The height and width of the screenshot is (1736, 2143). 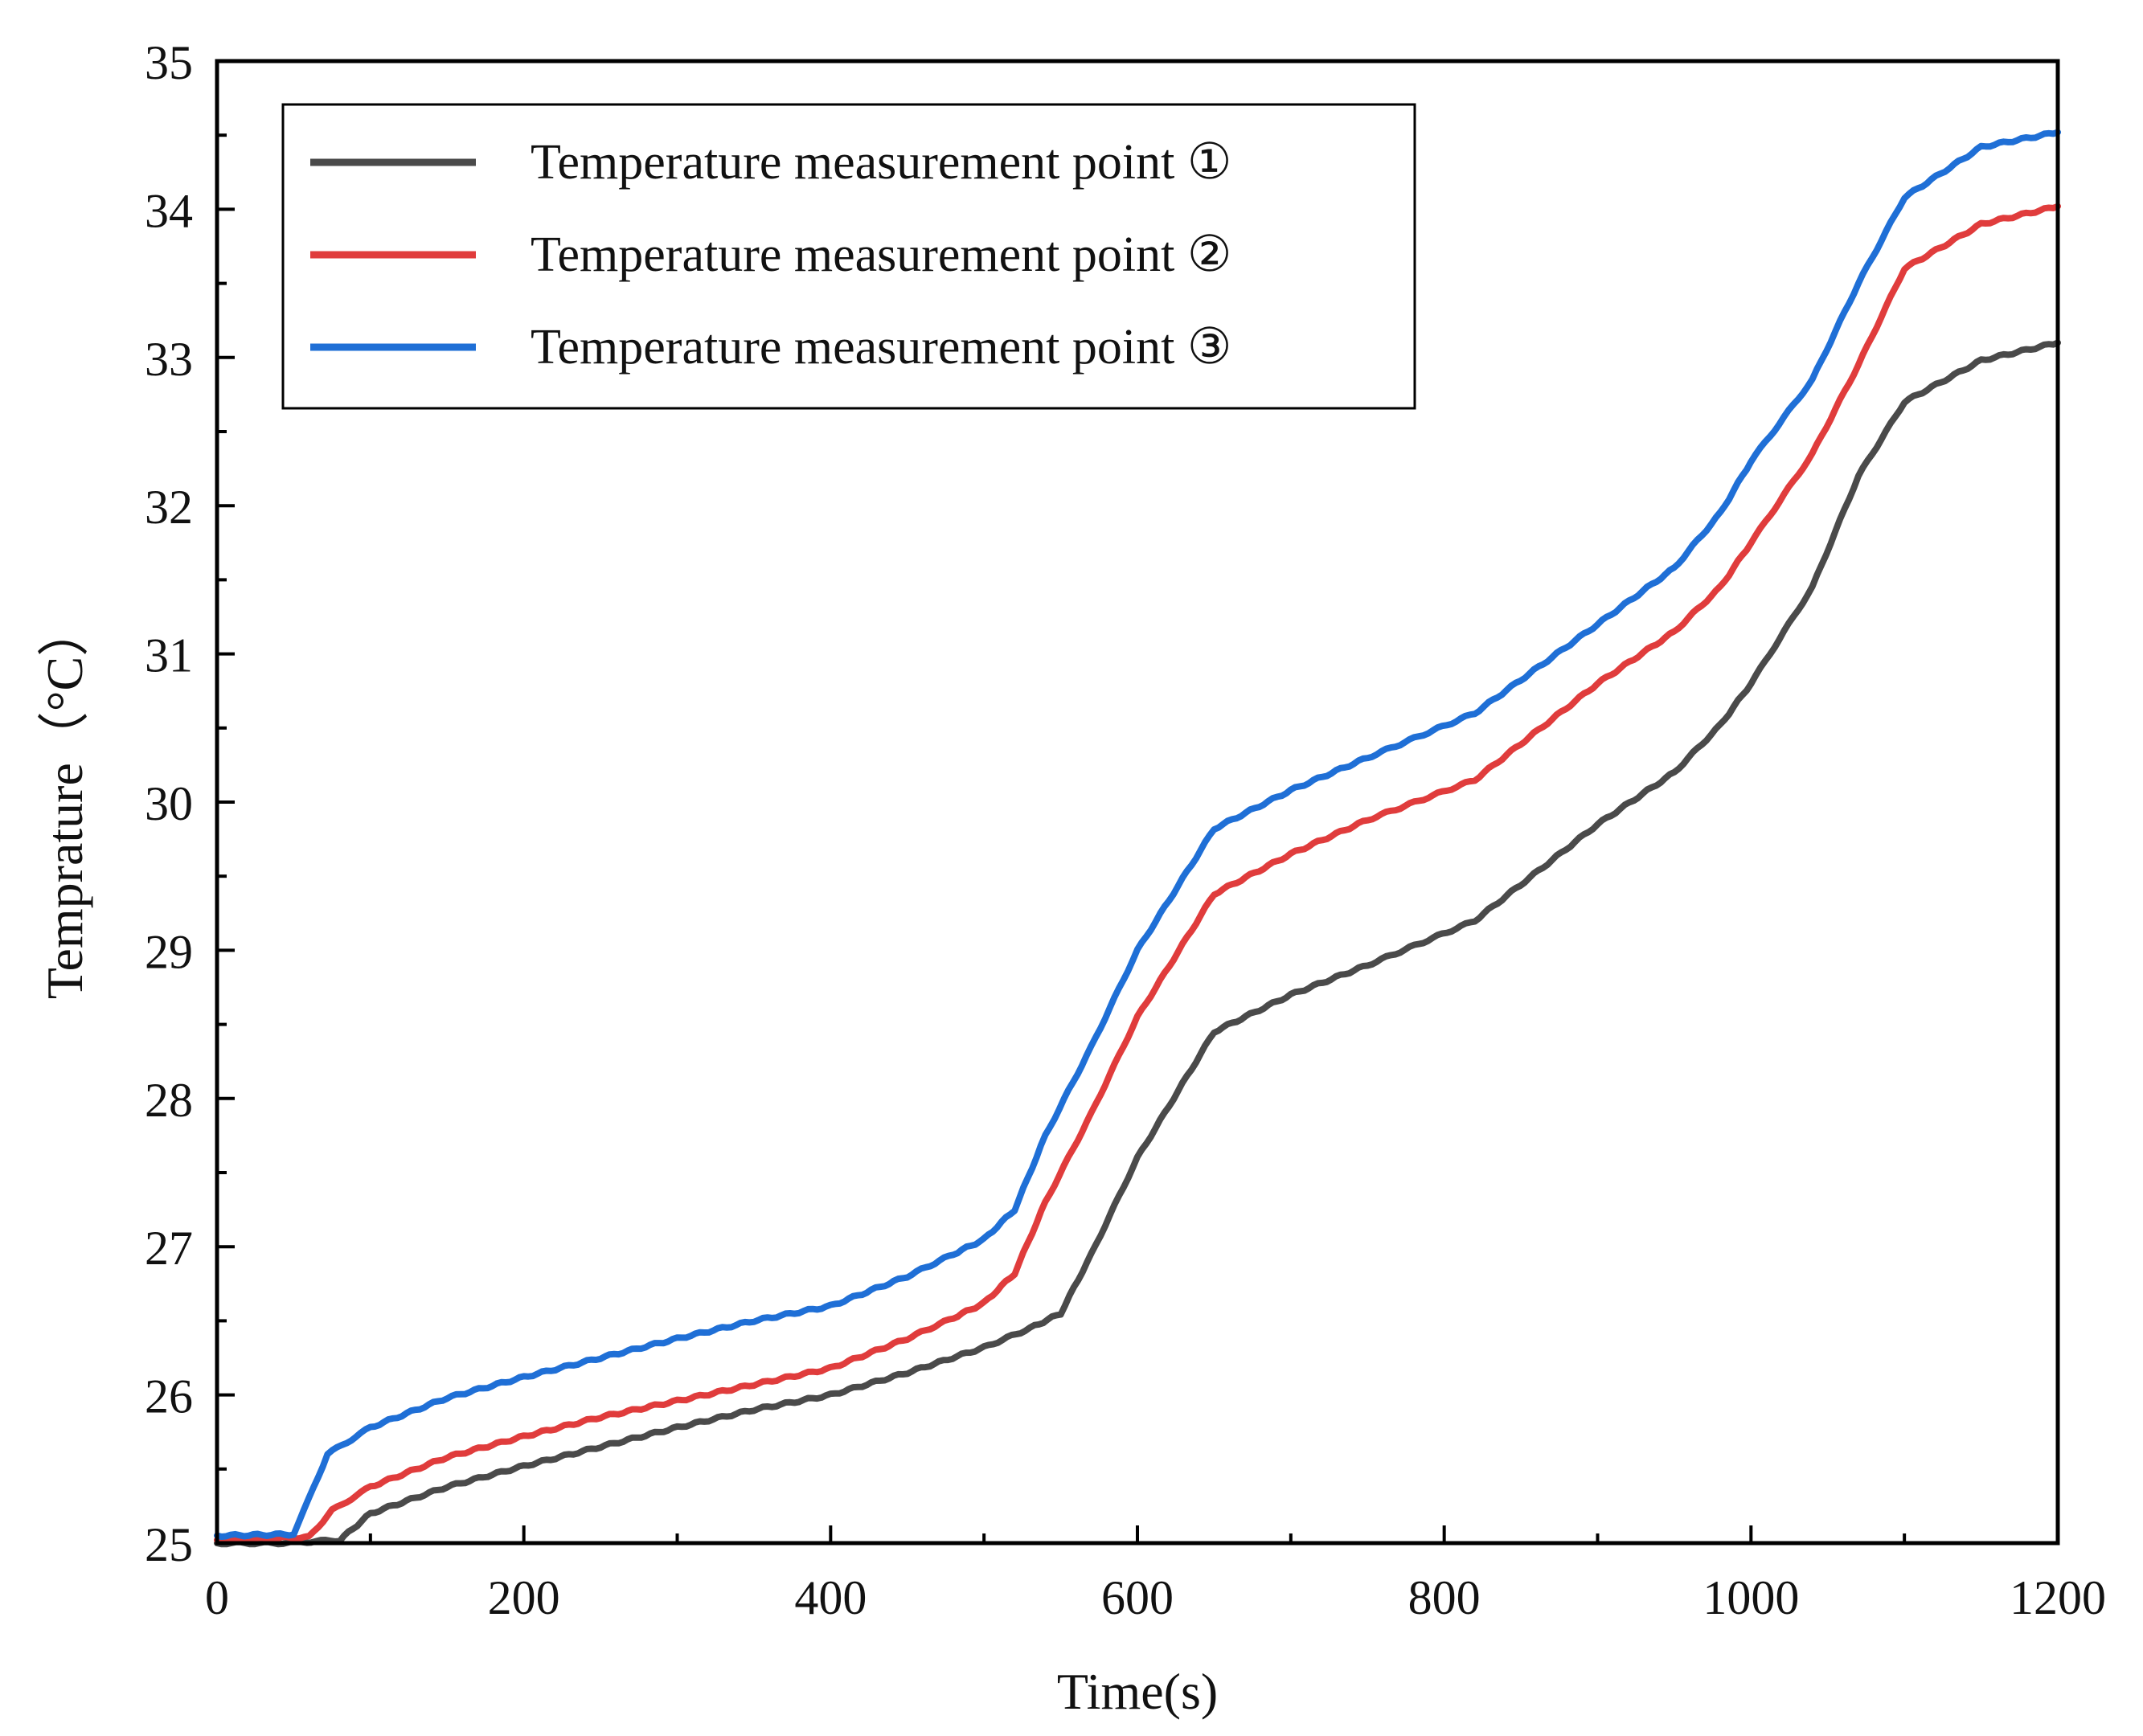 I want to click on y-tick-label: 29, so click(x=169, y=951).